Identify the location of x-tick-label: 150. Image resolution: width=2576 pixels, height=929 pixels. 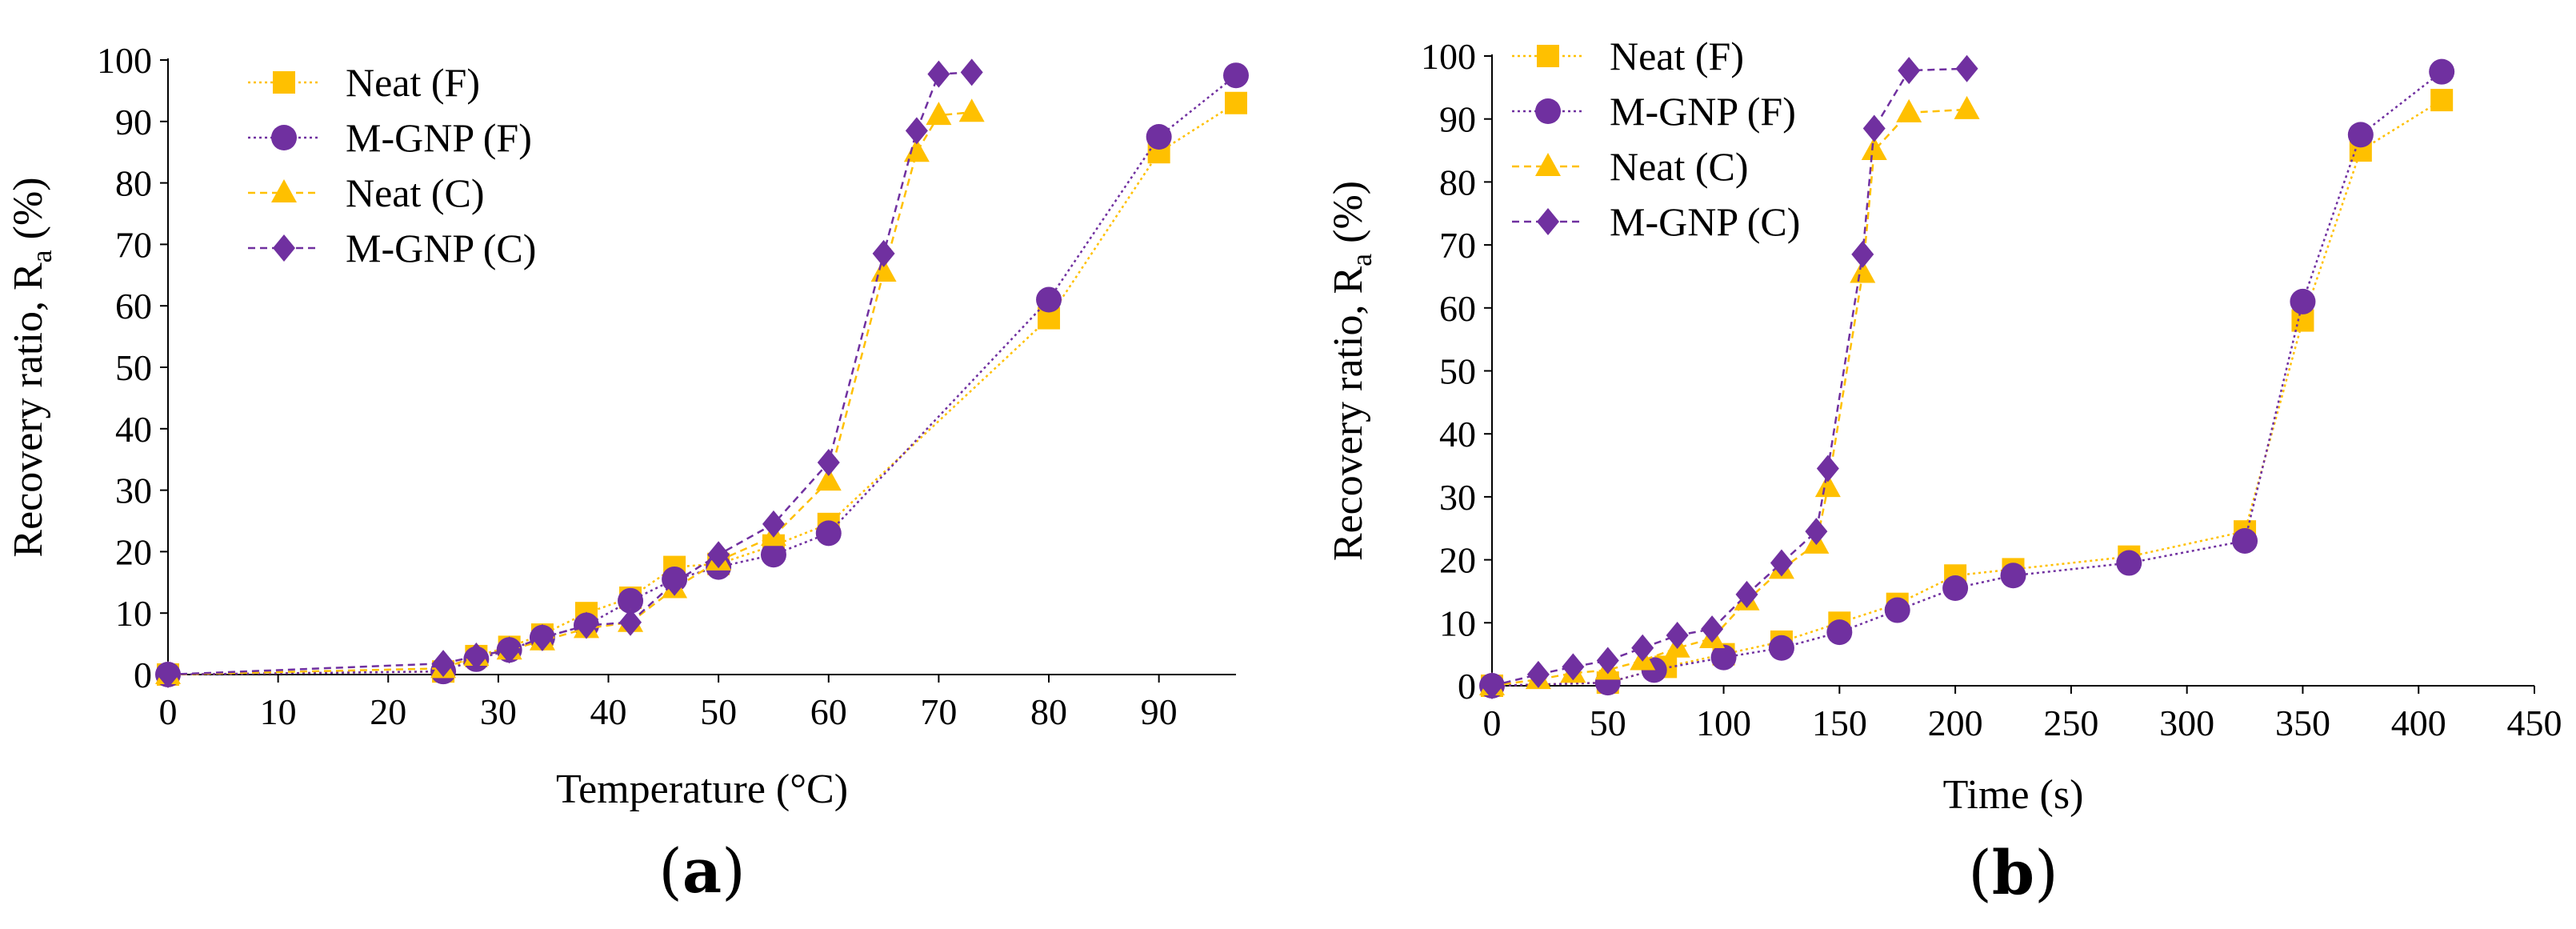
(1839, 723).